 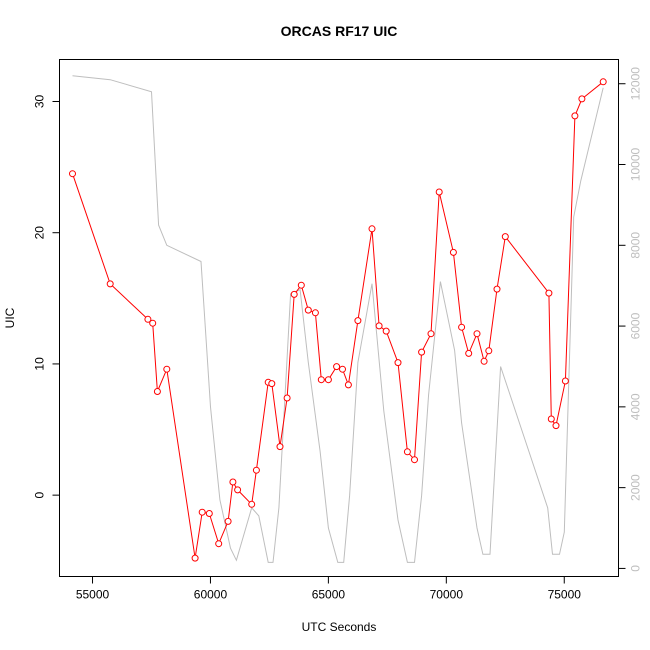 I want to click on y-tick-label: 10, so click(x=40, y=364).